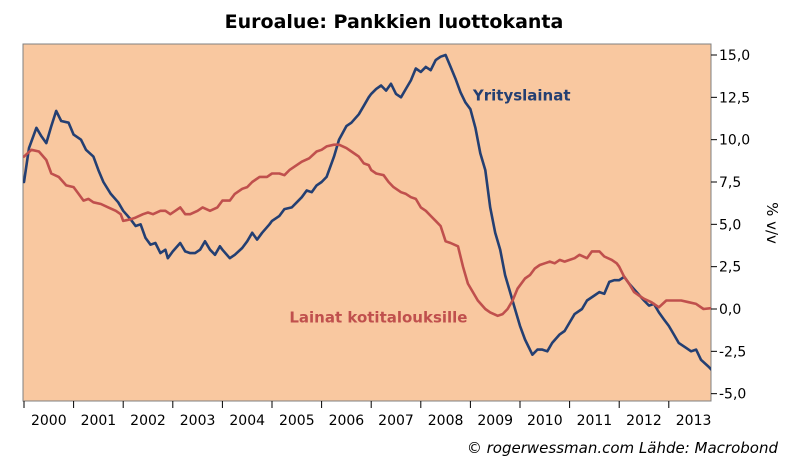 The height and width of the screenshot is (466, 788). What do you see at coordinates (734, 98) in the screenshot?
I see `y-tick-label: 12,5` at bounding box center [734, 98].